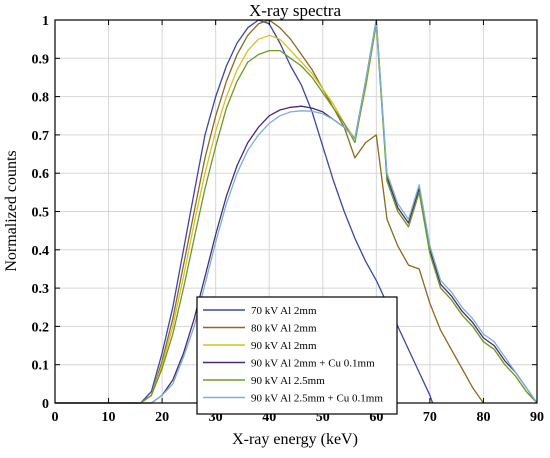  Describe the element at coordinates (295, 10) in the screenshot. I see `chart-title: X-ray spectra` at that location.